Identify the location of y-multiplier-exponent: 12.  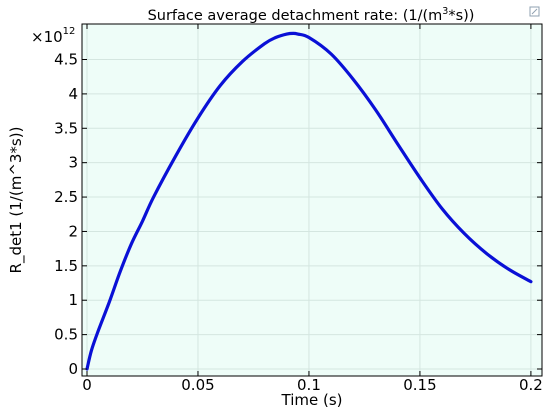
(69, 31).